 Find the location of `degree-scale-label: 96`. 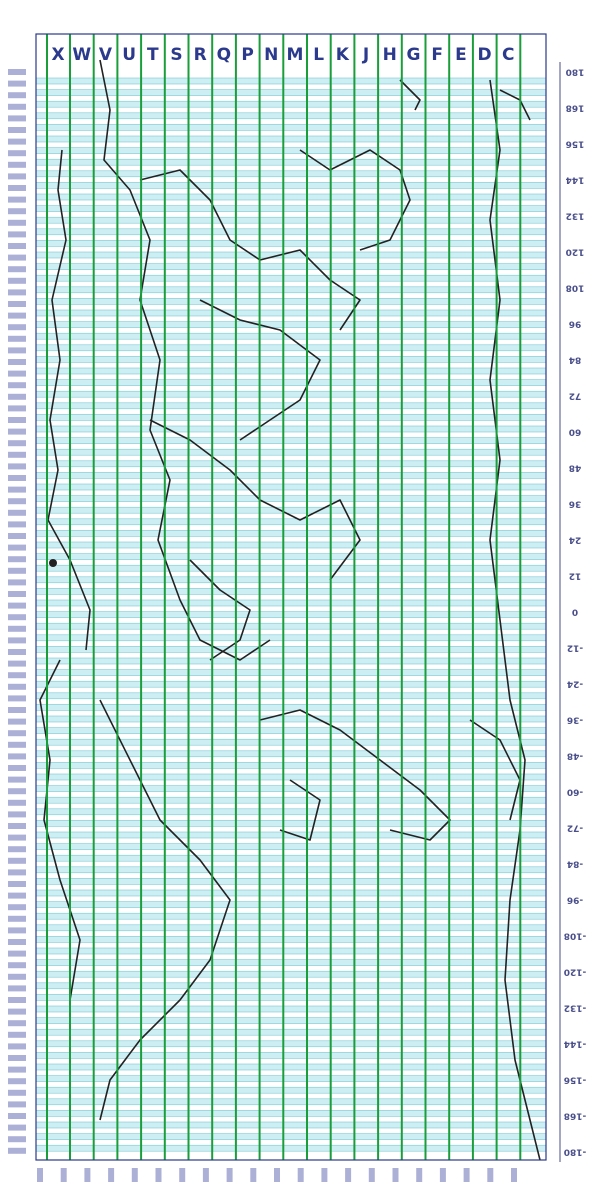

degree-scale-label: 96 is located at coordinates (575, 324).